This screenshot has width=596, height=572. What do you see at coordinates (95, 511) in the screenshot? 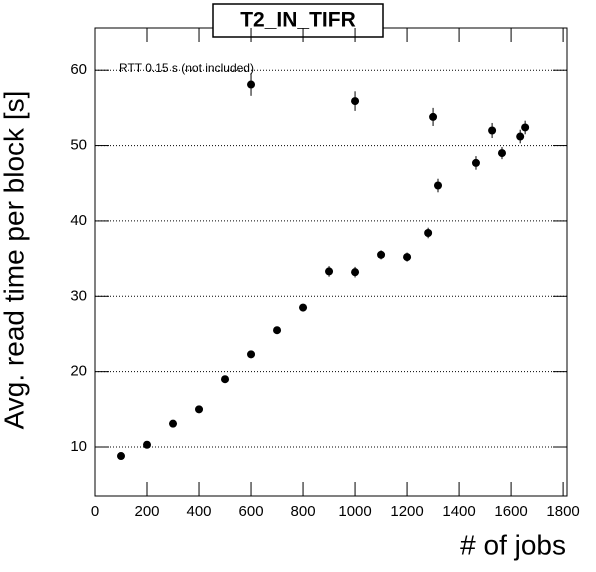
I see `x-tick-label: 0` at bounding box center [95, 511].